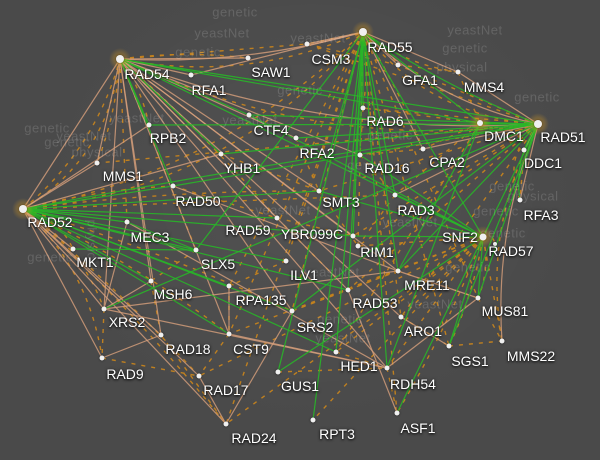  What do you see at coordinates (401, 317) in the screenshot?
I see `gene-node-ARO1` at bounding box center [401, 317].